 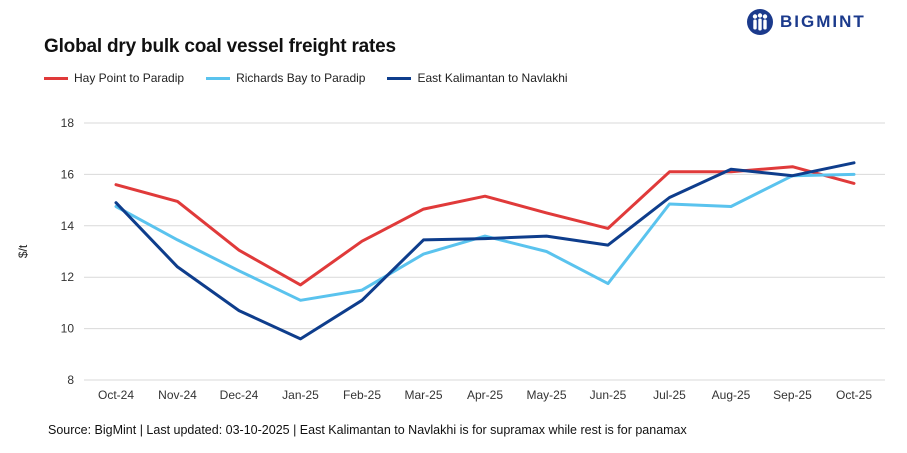 What do you see at coordinates (823, 21) in the screenshot?
I see `brand-name: BIGMINT` at bounding box center [823, 21].